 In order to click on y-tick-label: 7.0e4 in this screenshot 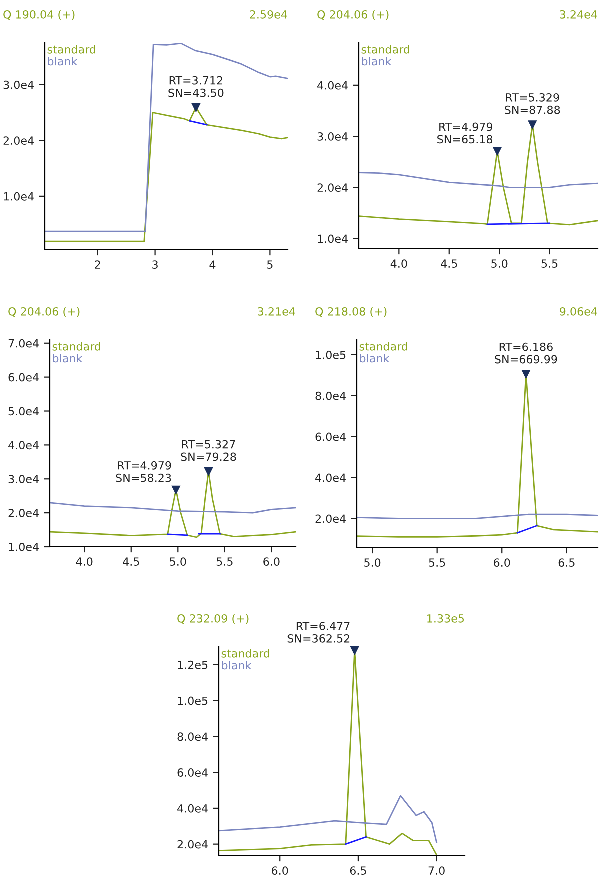, I will do `click(23, 343)`.